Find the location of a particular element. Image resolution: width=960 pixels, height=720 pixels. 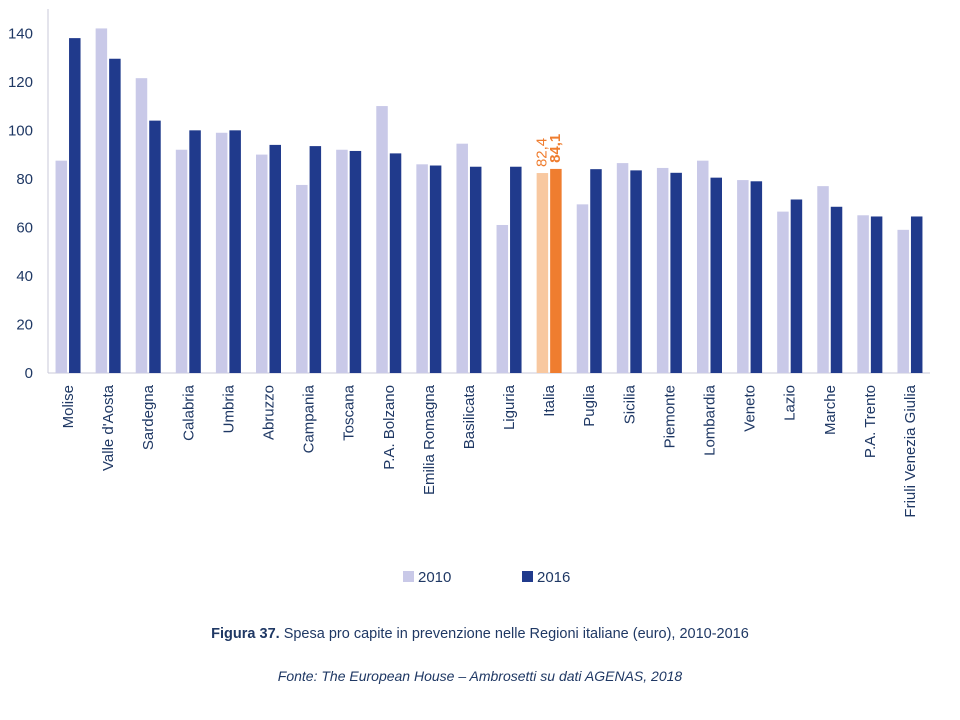

bar-2010-friuli-venezia-giulia is located at coordinates (903, 301).